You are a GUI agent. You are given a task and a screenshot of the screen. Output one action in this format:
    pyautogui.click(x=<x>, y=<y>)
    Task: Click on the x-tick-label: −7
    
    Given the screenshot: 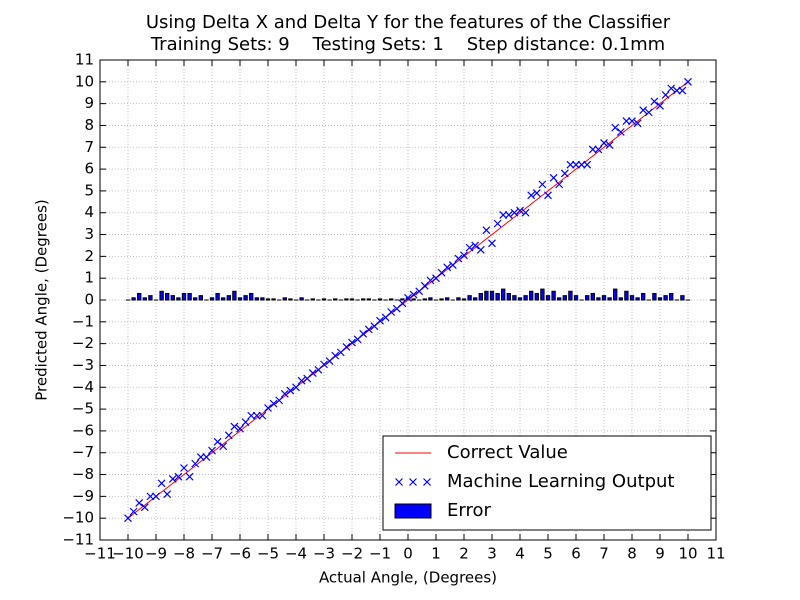 What is the action you would take?
    pyautogui.click(x=212, y=554)
    